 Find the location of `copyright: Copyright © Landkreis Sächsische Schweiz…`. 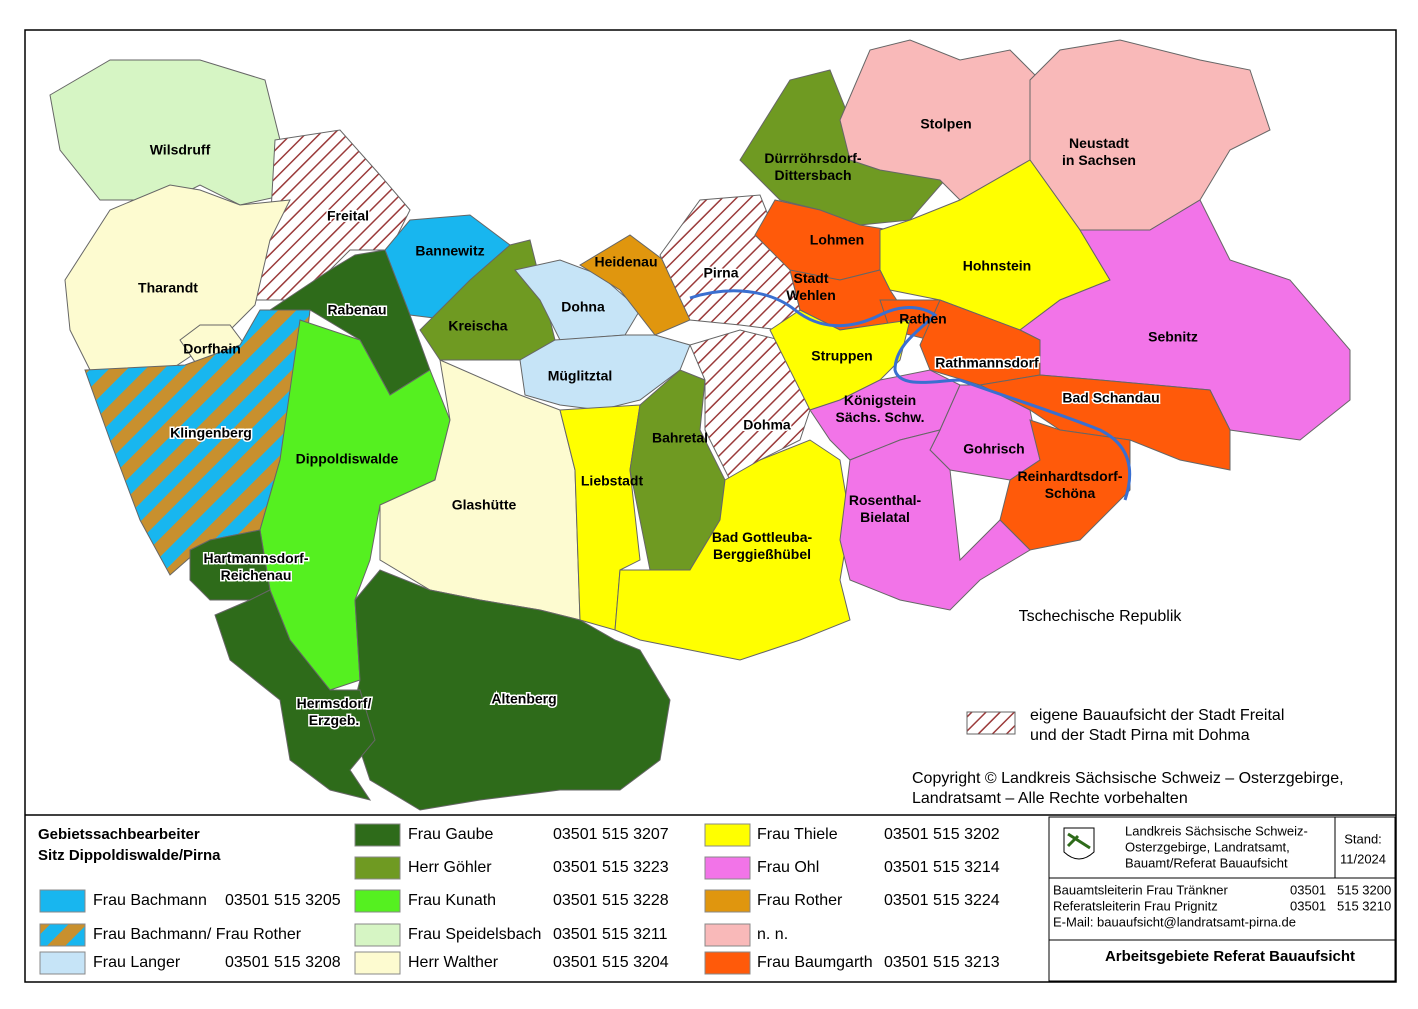

copyright: Copyright © Landkreis Sächsische Schweiz… is located at coordinates (1128, 778).